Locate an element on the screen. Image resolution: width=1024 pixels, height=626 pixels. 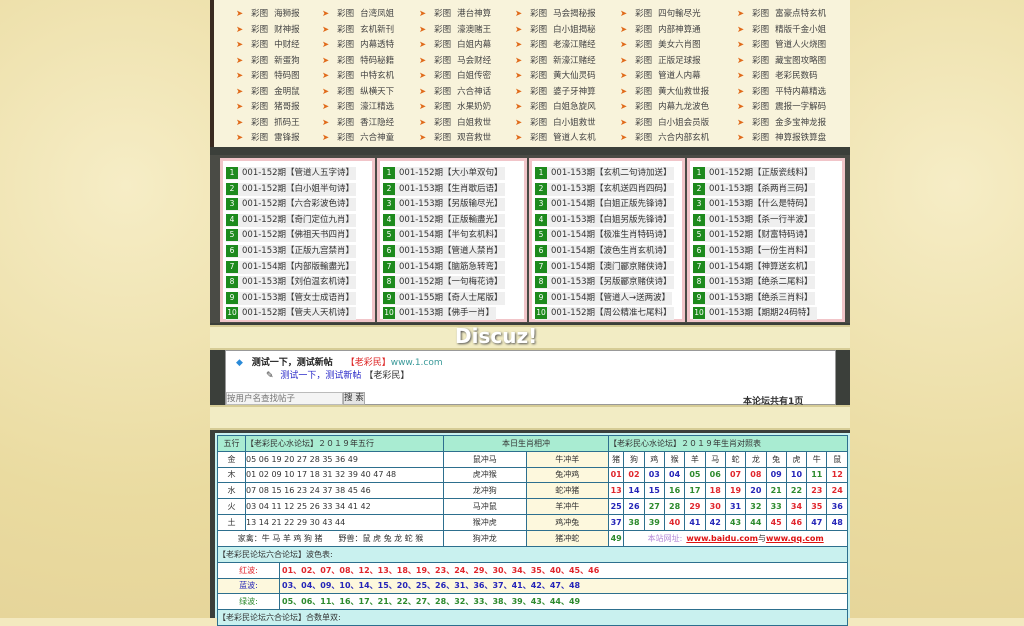
image-link: ➤ 彩图 金明鼠 is located at coordinates (268, 92).